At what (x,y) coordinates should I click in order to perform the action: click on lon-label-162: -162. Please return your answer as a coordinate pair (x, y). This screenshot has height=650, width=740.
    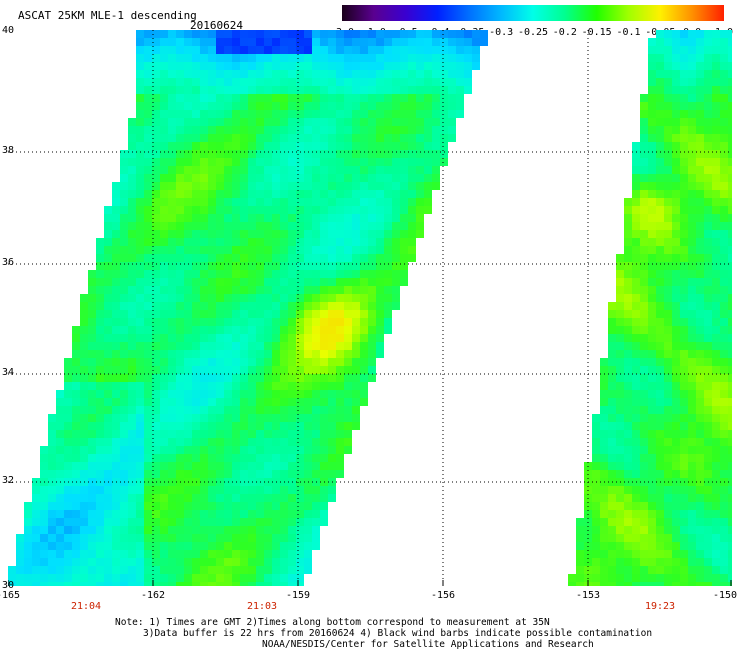
    Looking at the image, I should click on (153, 595).